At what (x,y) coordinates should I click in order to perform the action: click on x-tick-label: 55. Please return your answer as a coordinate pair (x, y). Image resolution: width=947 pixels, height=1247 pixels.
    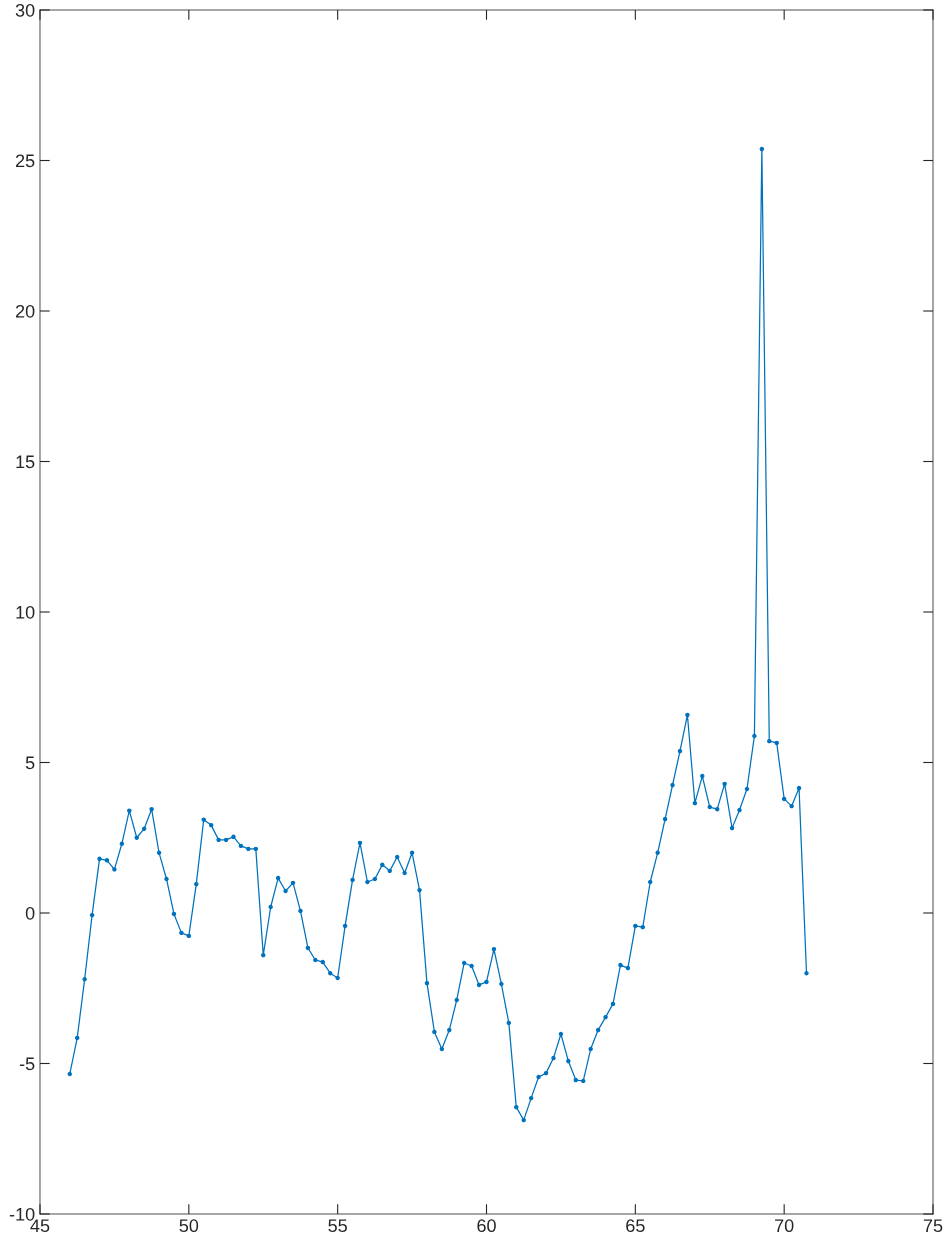
    Looking at the image, I should click on (337, 1226).